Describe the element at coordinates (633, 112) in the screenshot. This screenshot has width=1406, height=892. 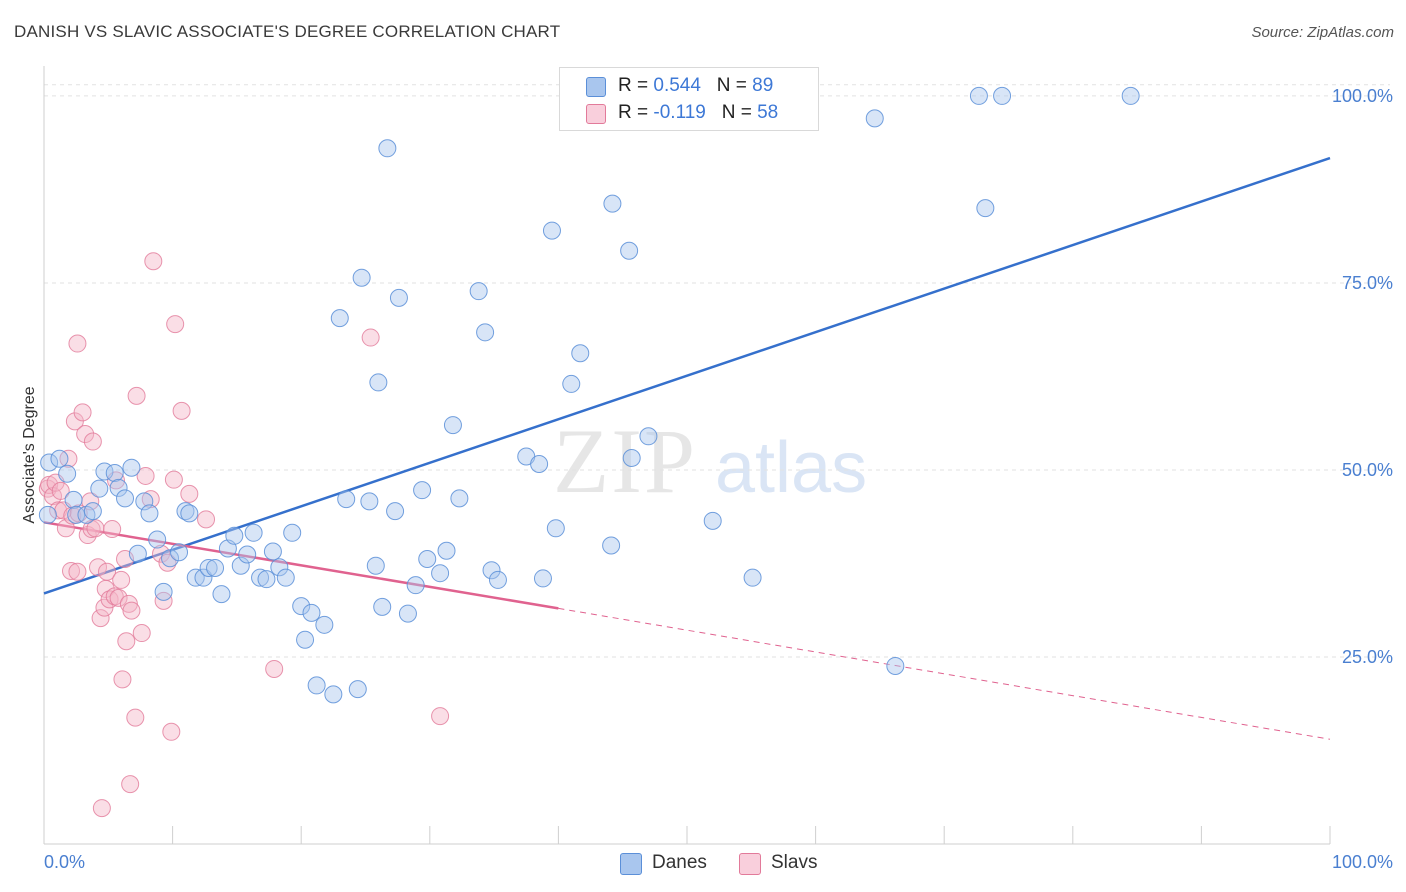
I see `slavs-r-label: R =` at that location.